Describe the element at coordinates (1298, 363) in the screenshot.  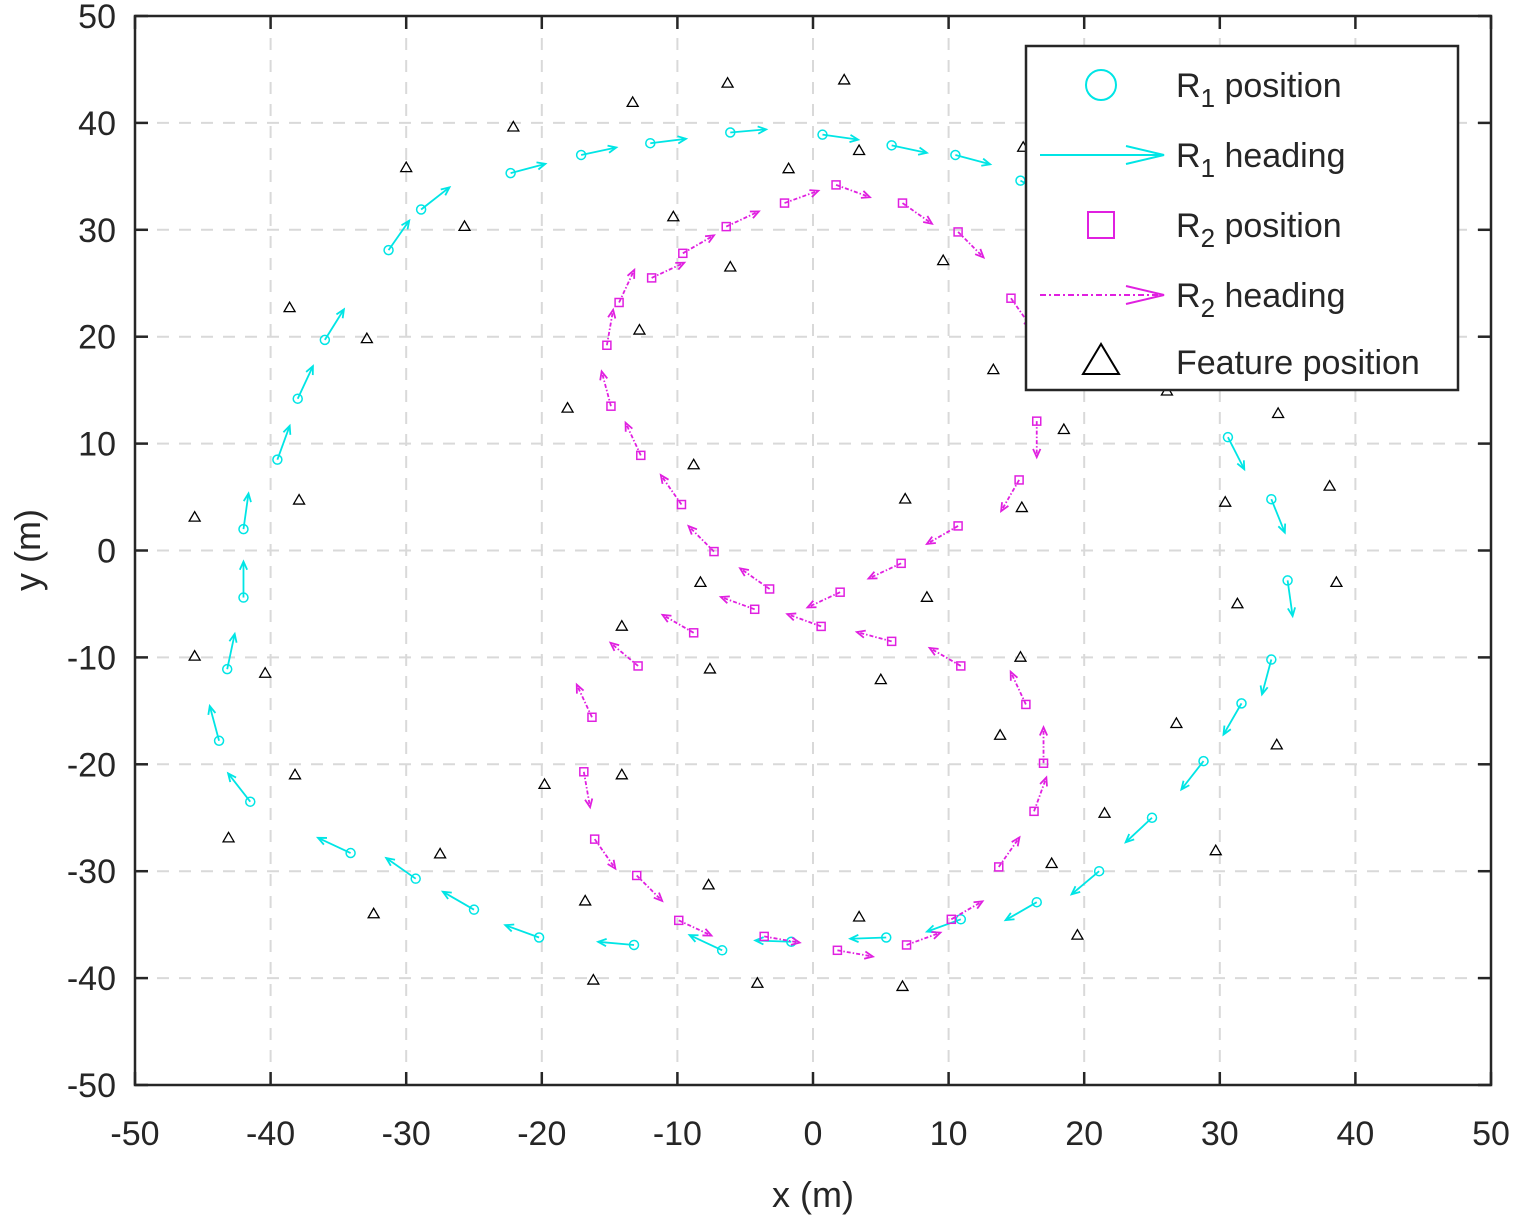
I see `legend-label: Feature position` at that location.